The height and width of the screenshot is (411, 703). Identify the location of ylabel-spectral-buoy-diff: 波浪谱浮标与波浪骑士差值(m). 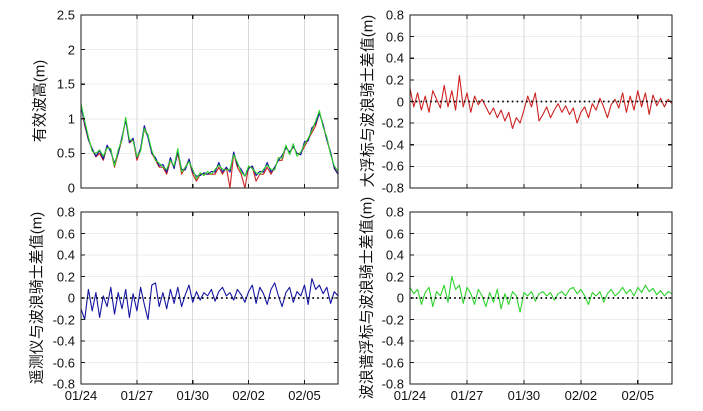
(367, 298).